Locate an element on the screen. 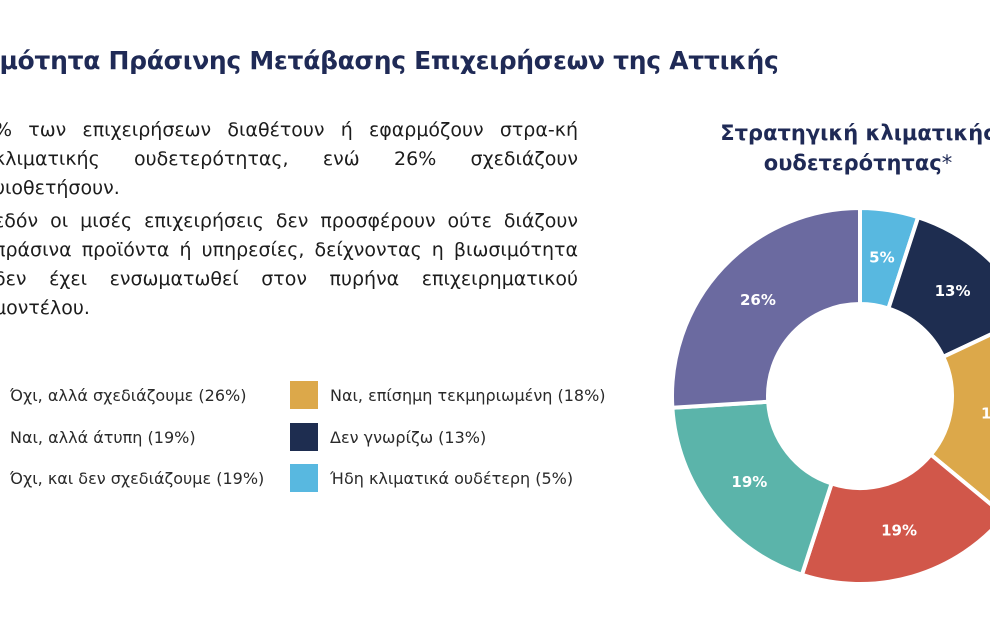  legend-item-dont-know: Δεν γνωρίζω (13%) is located at coordinates (388, 437).